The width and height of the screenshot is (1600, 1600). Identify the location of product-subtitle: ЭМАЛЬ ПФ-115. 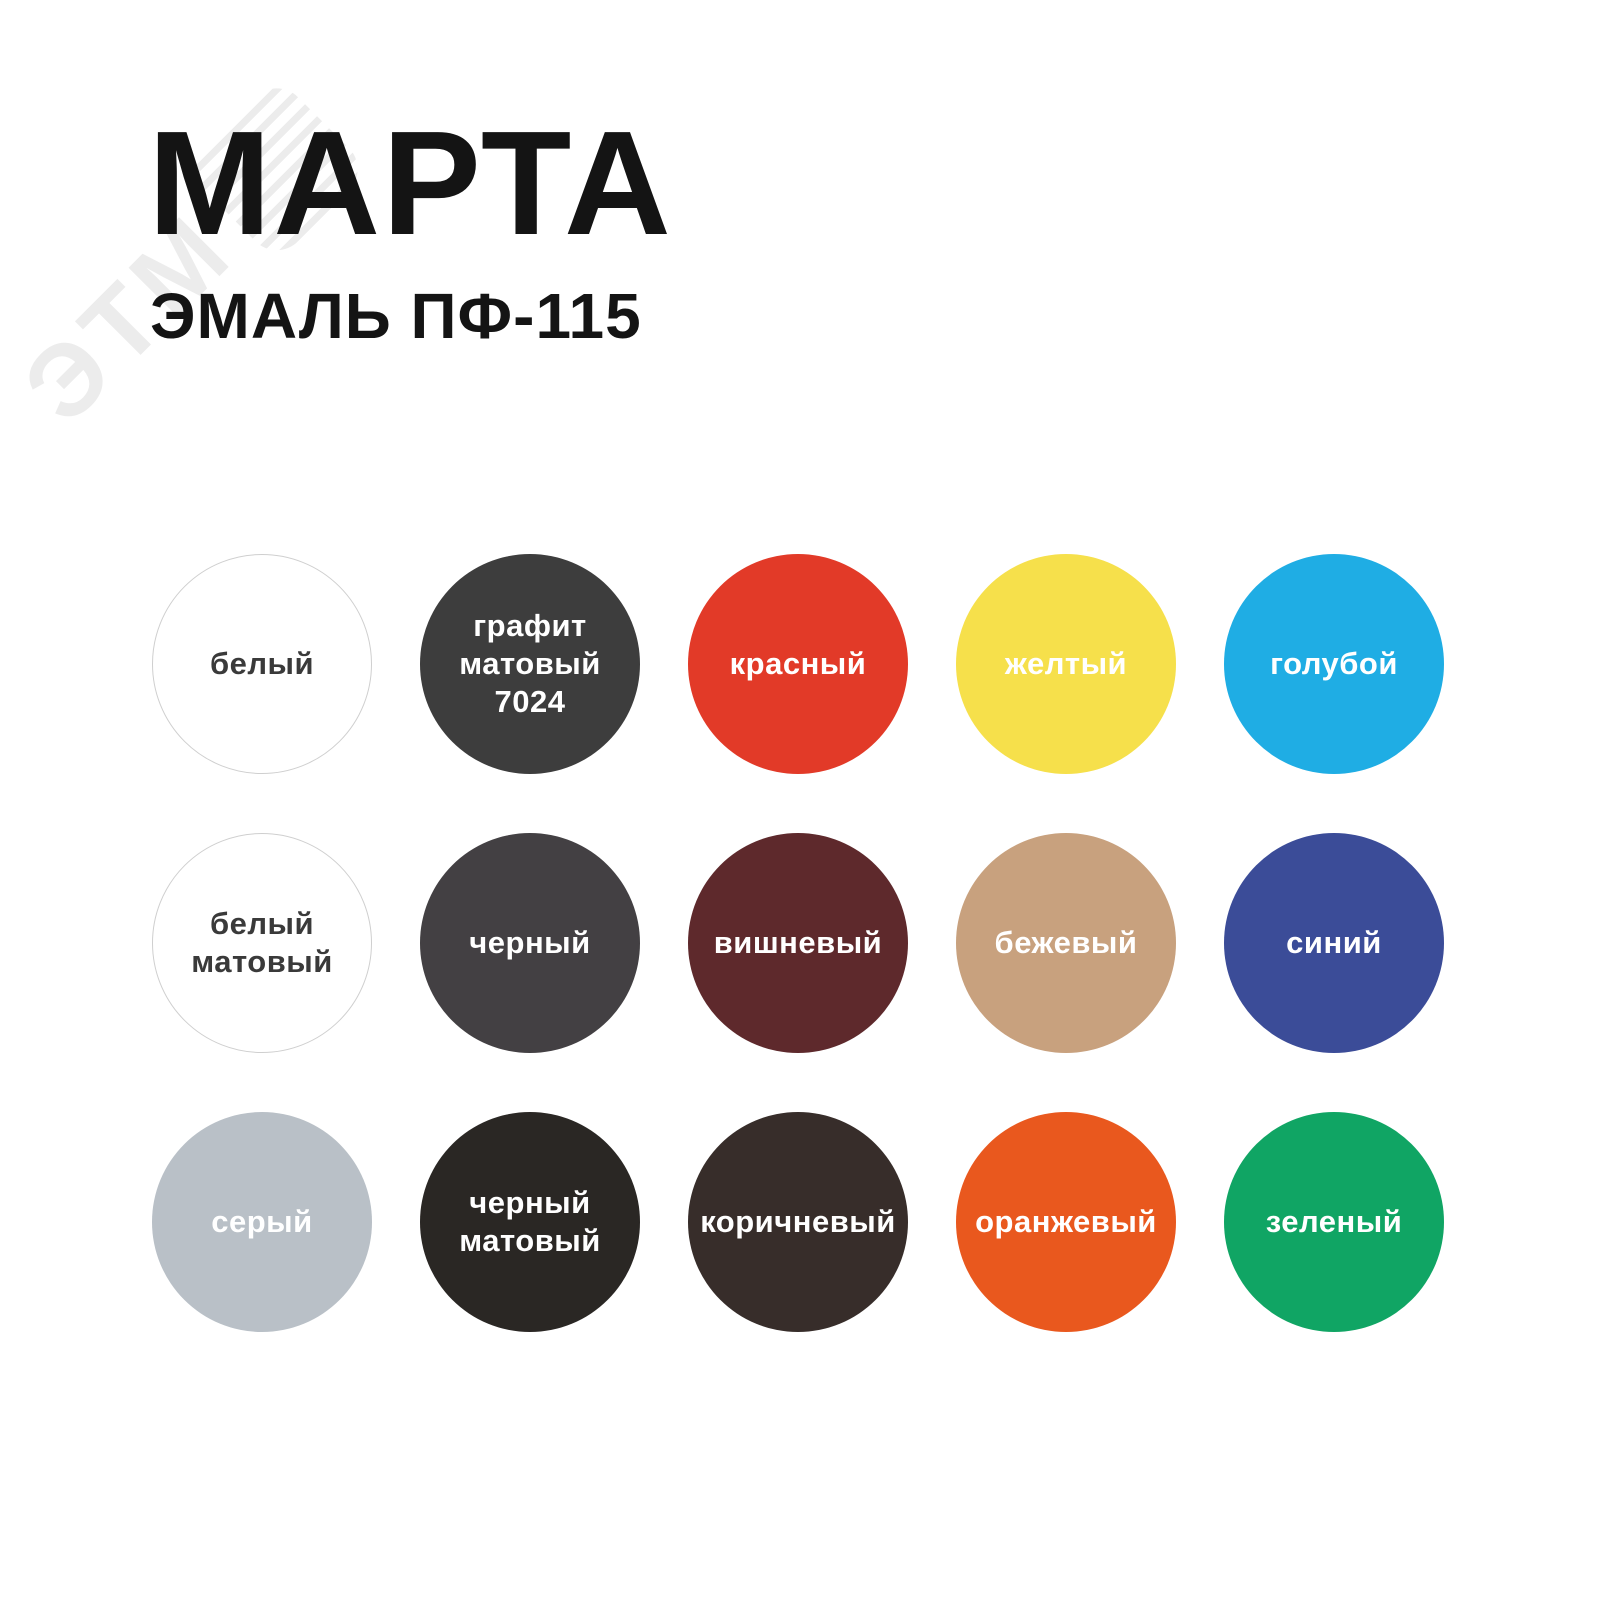
(396, 316).